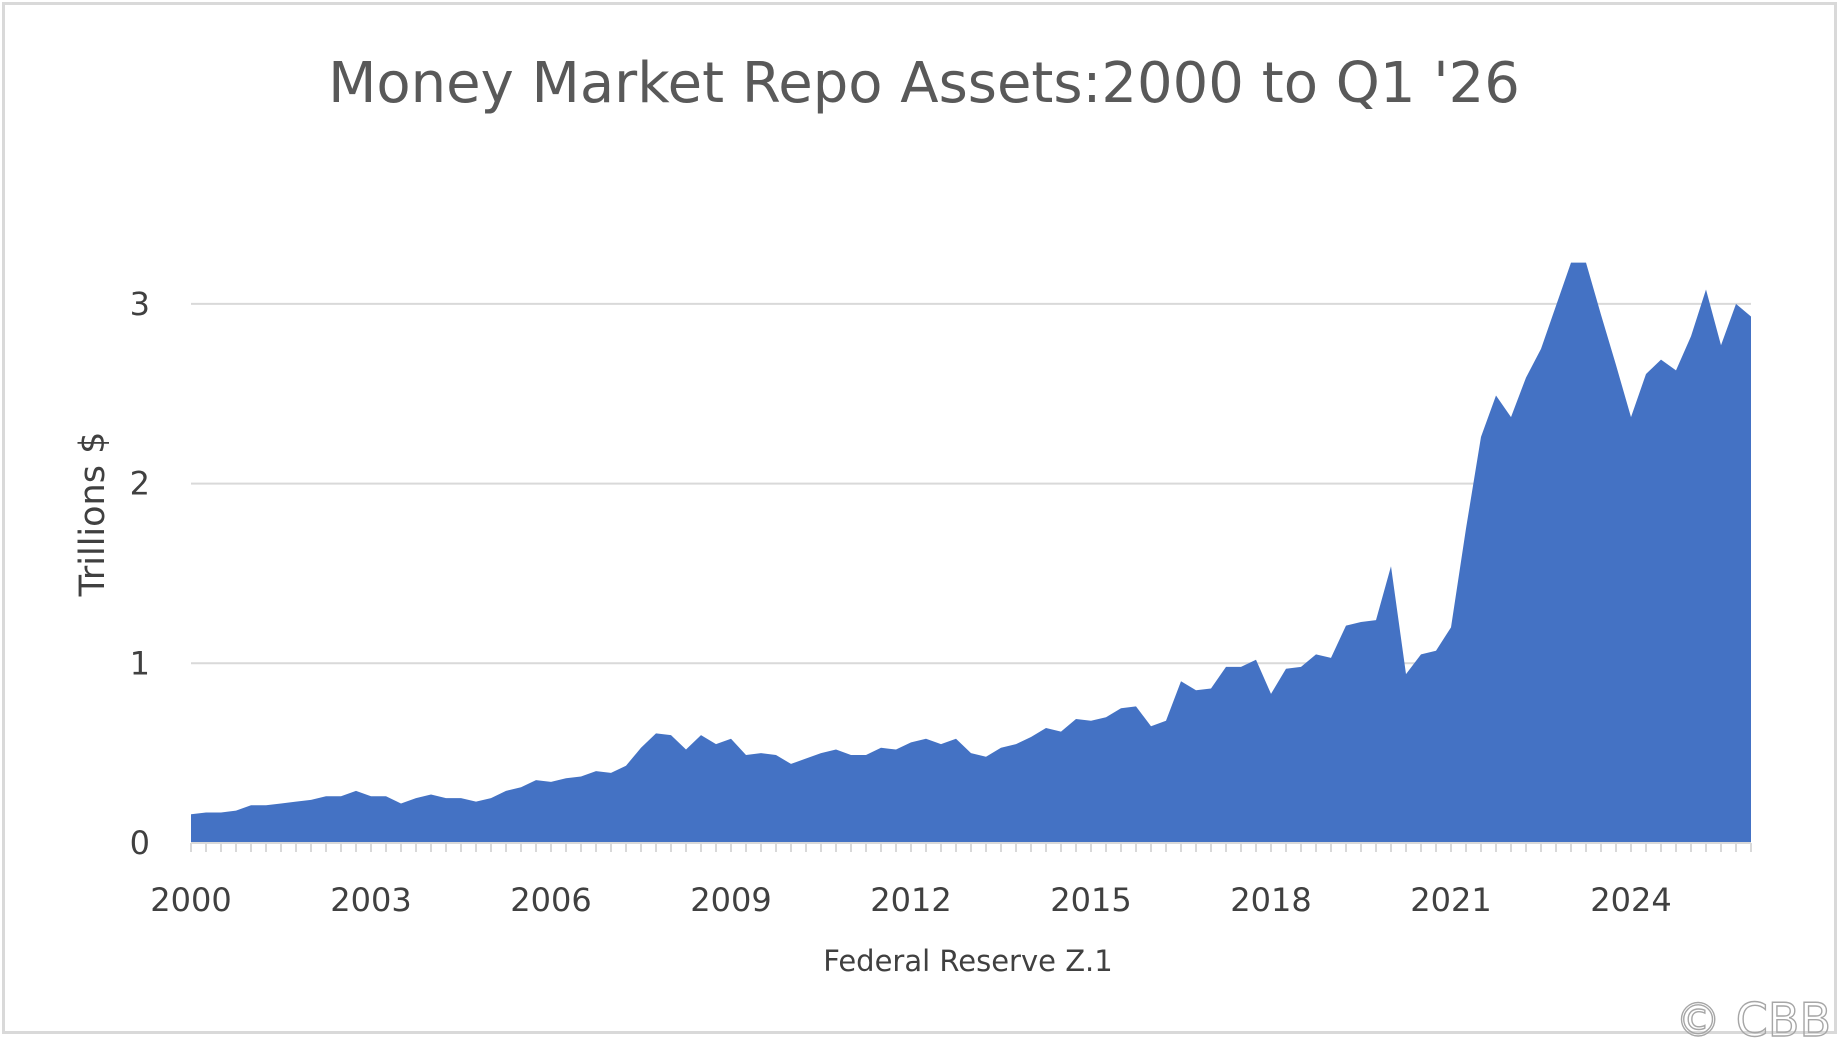 This screenshot has height=1045, width=1847. What do you see at coordinates (140, 573) in the screenshot?
I see `y-axis: 0 1 2 3` at bounding box center [140, 573].